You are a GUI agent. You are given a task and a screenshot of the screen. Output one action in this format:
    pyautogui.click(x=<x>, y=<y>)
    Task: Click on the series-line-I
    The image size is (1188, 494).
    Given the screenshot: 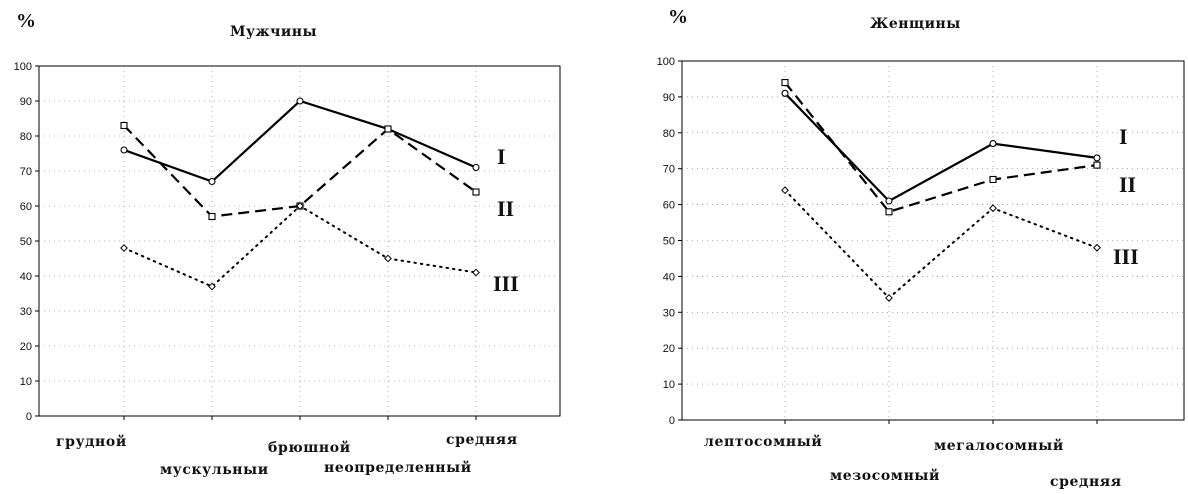 What is the action you would take?
    pyautogui.click(x=941, y=147)
    